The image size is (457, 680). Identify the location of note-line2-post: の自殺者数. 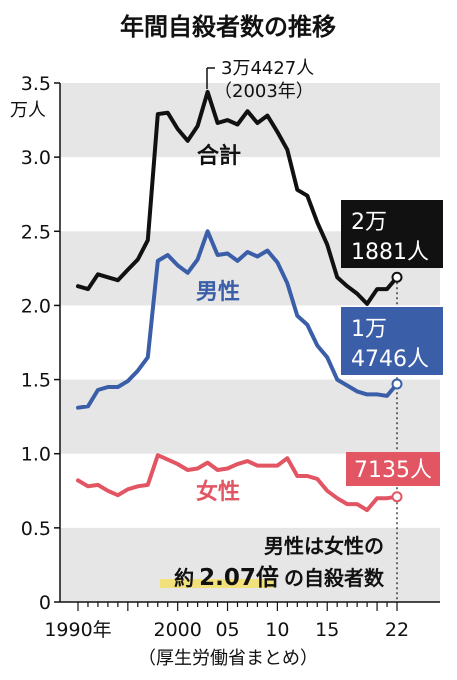
(334, 578).